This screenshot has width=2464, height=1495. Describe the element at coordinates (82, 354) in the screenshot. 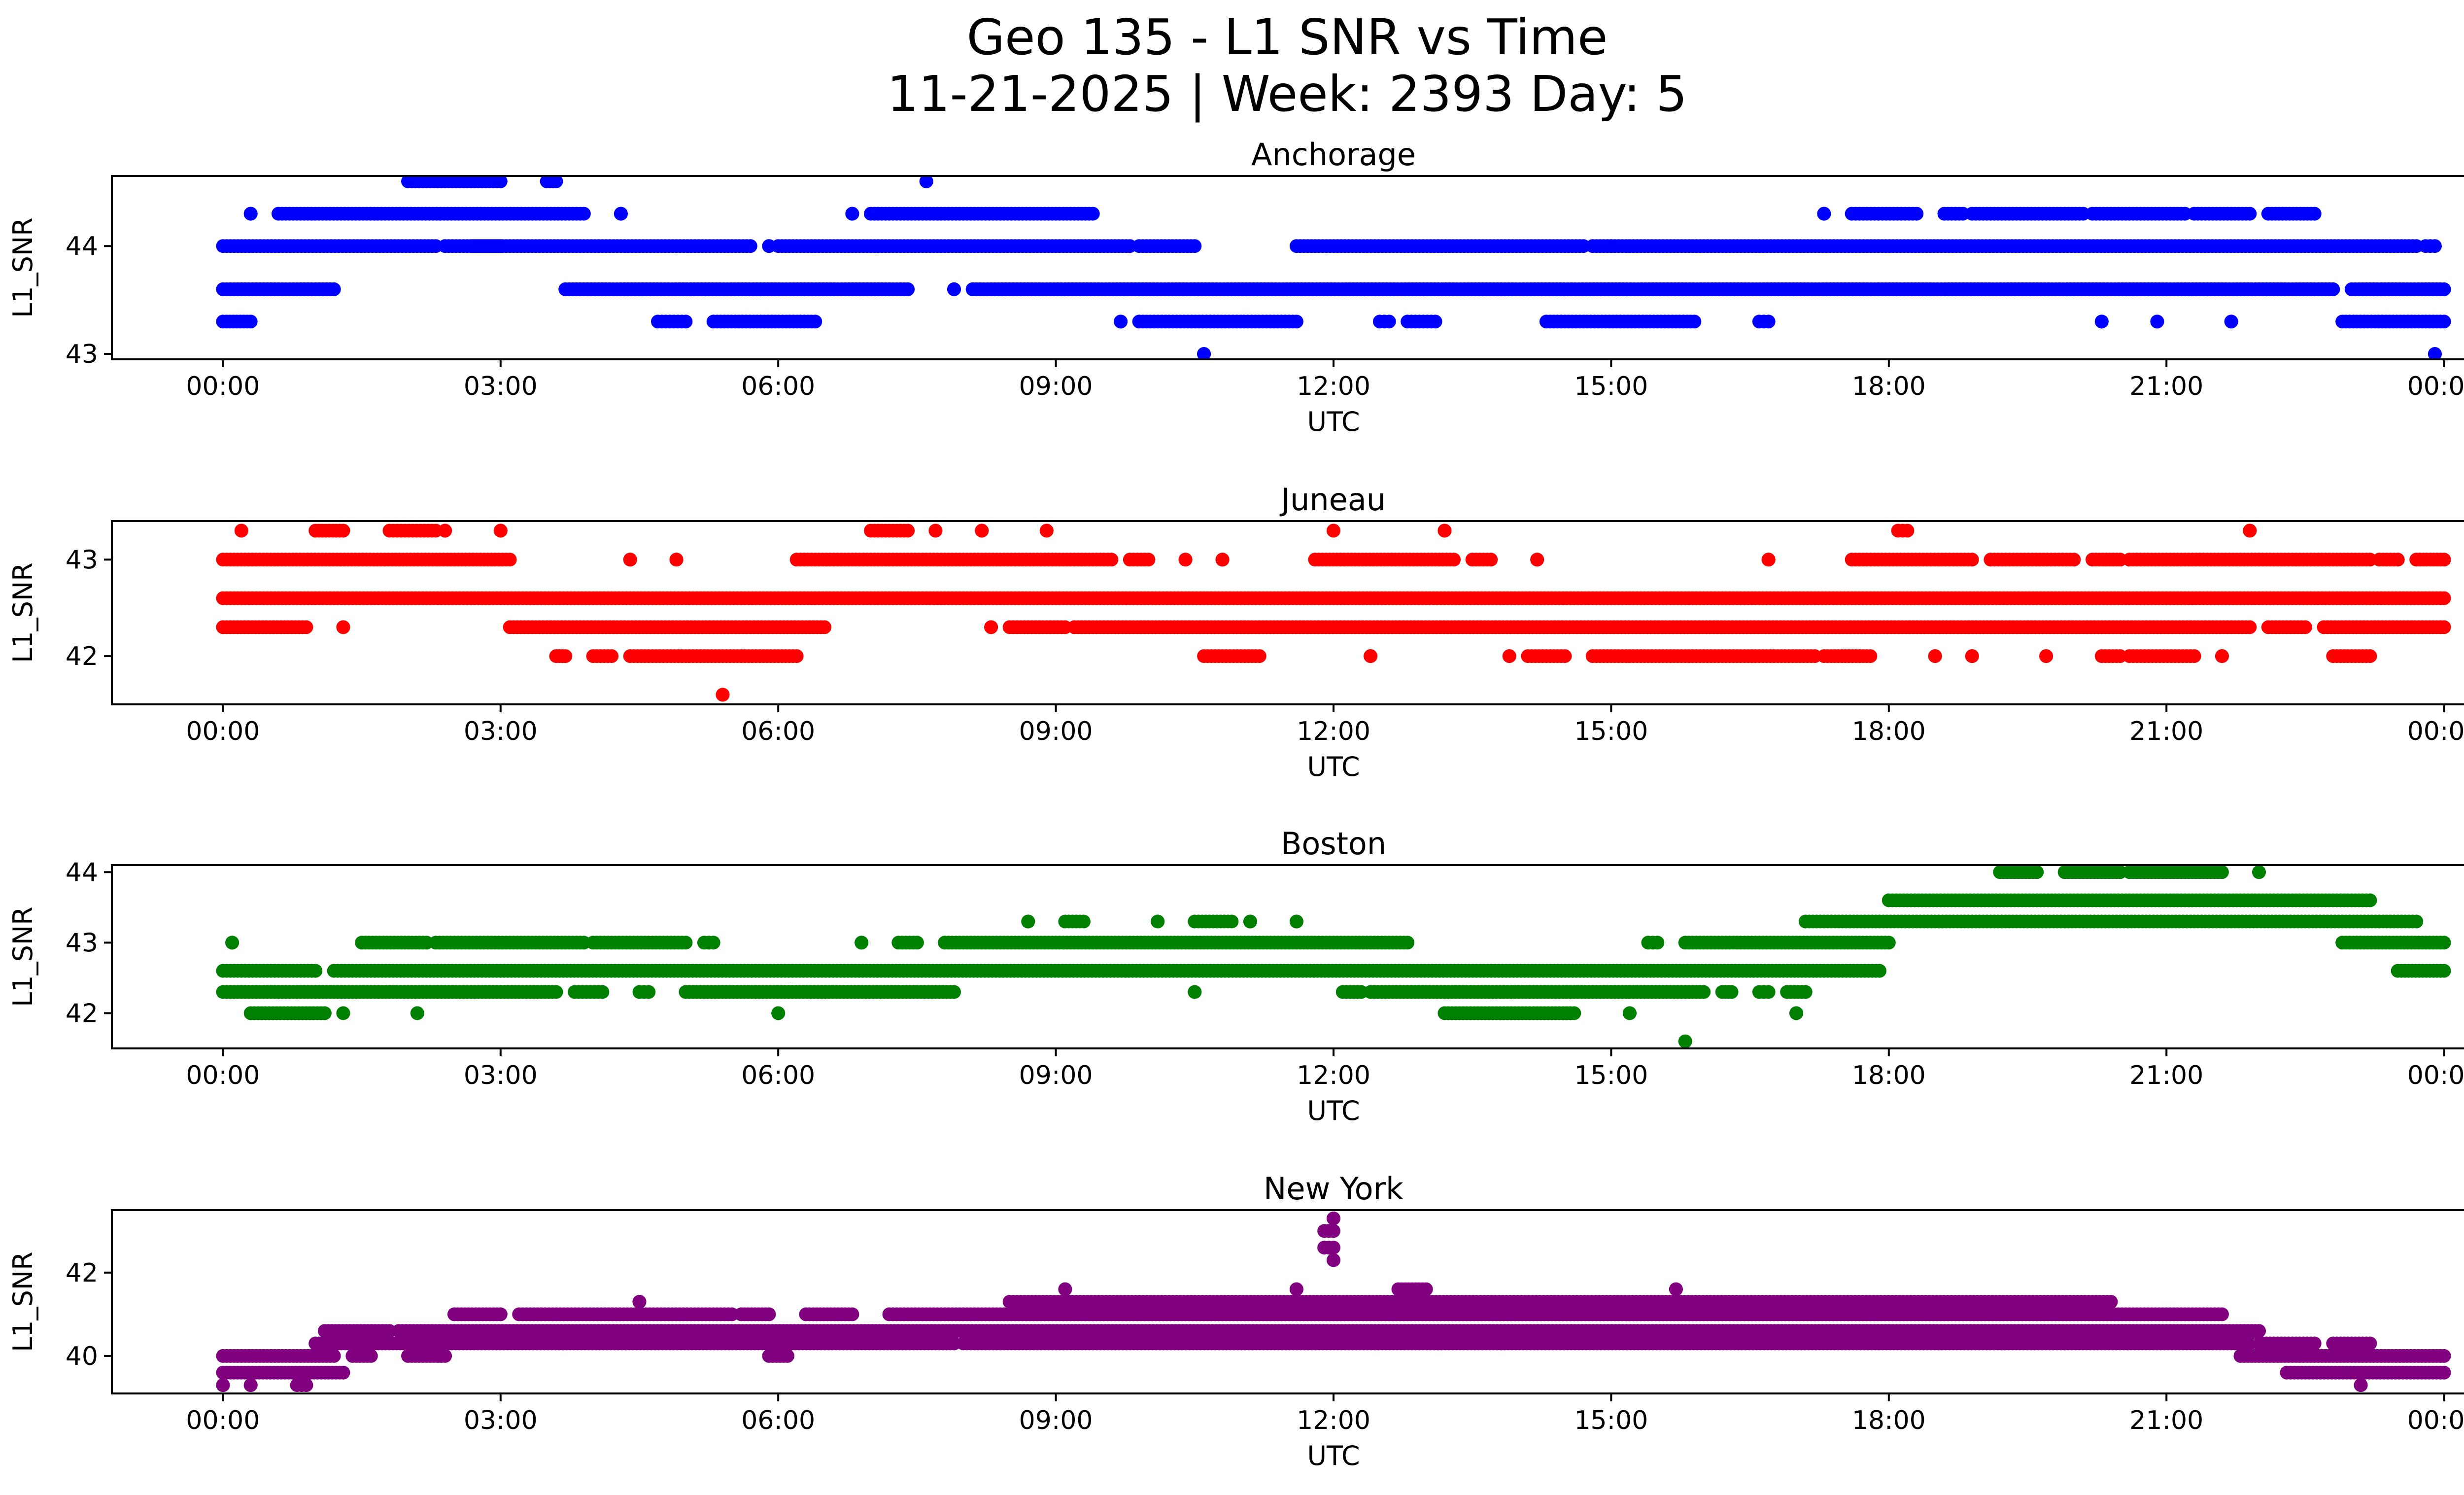

I see `y-tick-label: 43` at that location.